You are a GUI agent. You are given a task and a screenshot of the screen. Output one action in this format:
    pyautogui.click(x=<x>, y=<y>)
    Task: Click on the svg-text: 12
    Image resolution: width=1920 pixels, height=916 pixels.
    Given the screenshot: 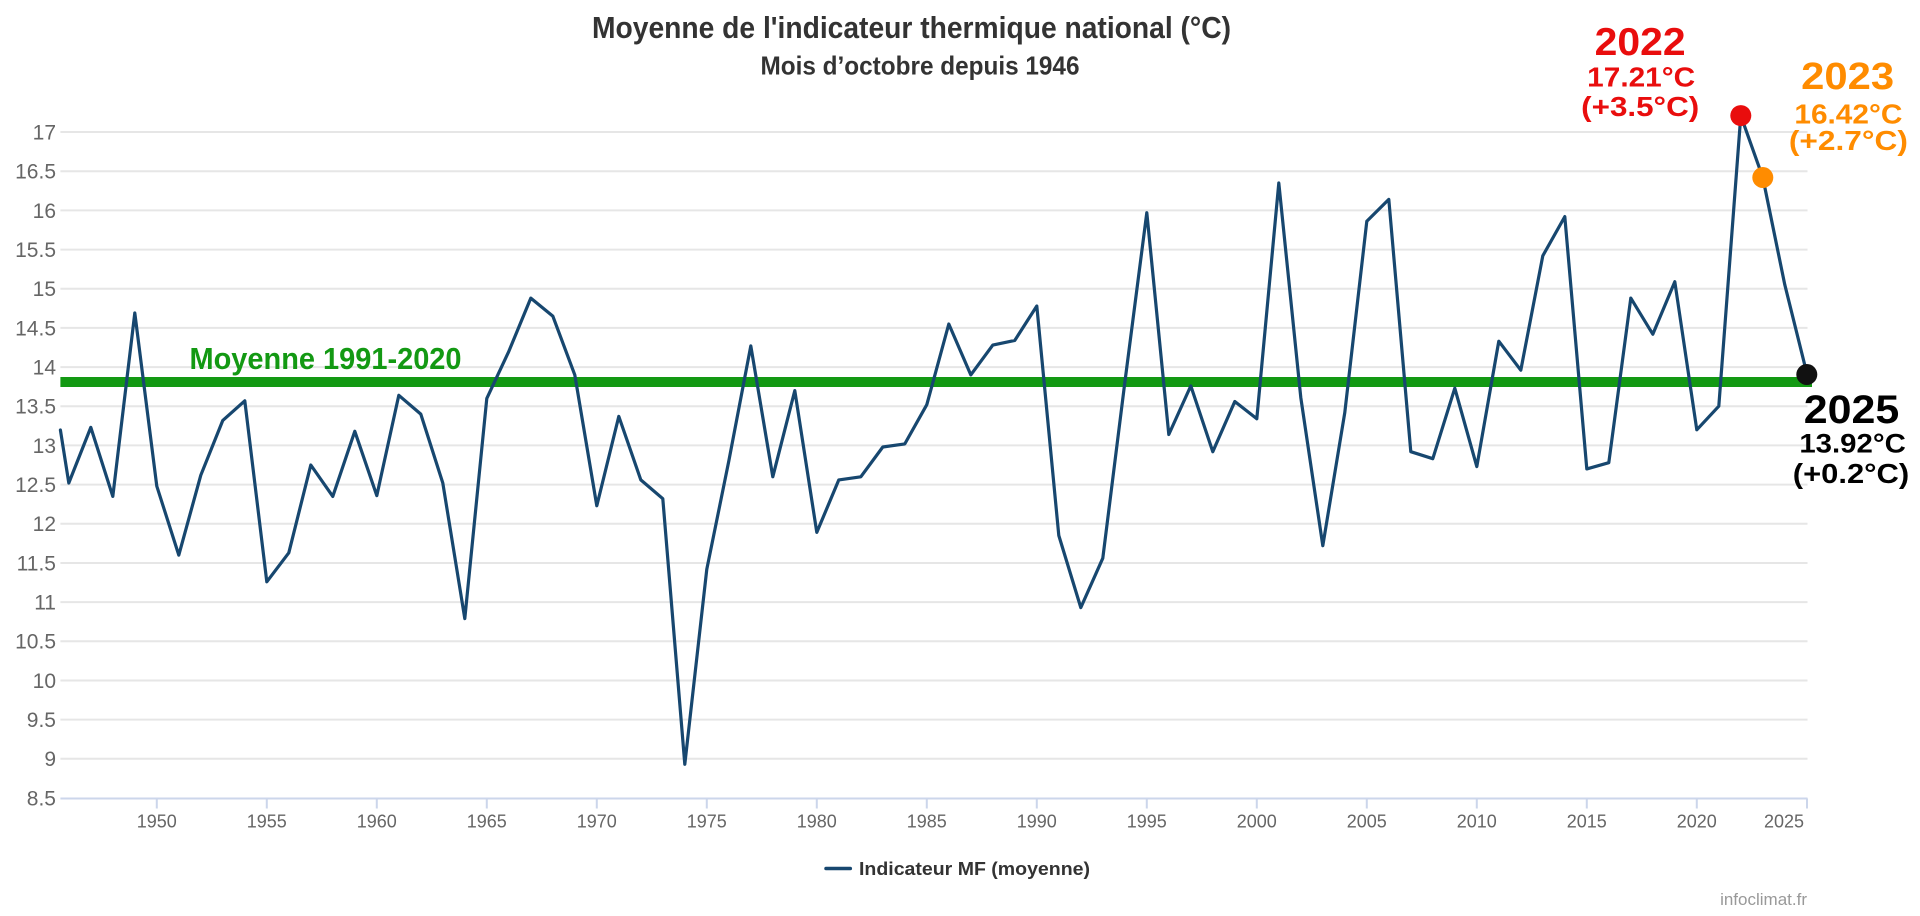 What is the action you would take?
    pyautogui.click(x=44, y=524)
    